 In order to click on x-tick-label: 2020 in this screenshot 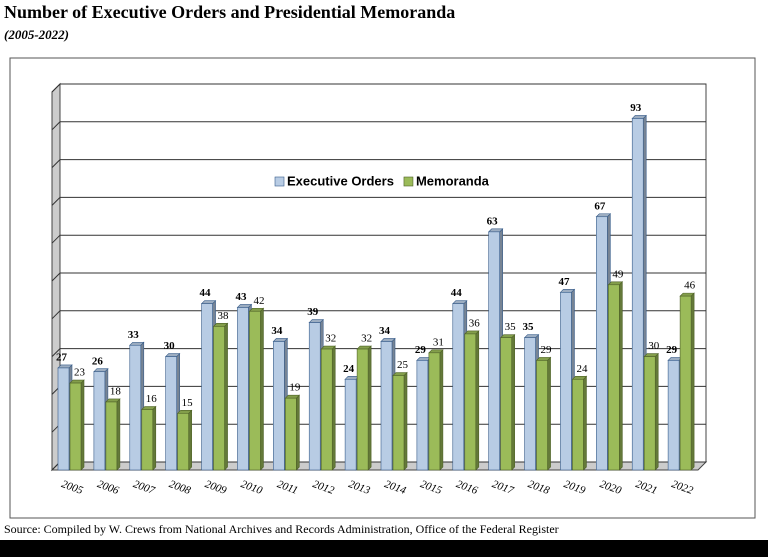, I will do `click(610, 487)`.